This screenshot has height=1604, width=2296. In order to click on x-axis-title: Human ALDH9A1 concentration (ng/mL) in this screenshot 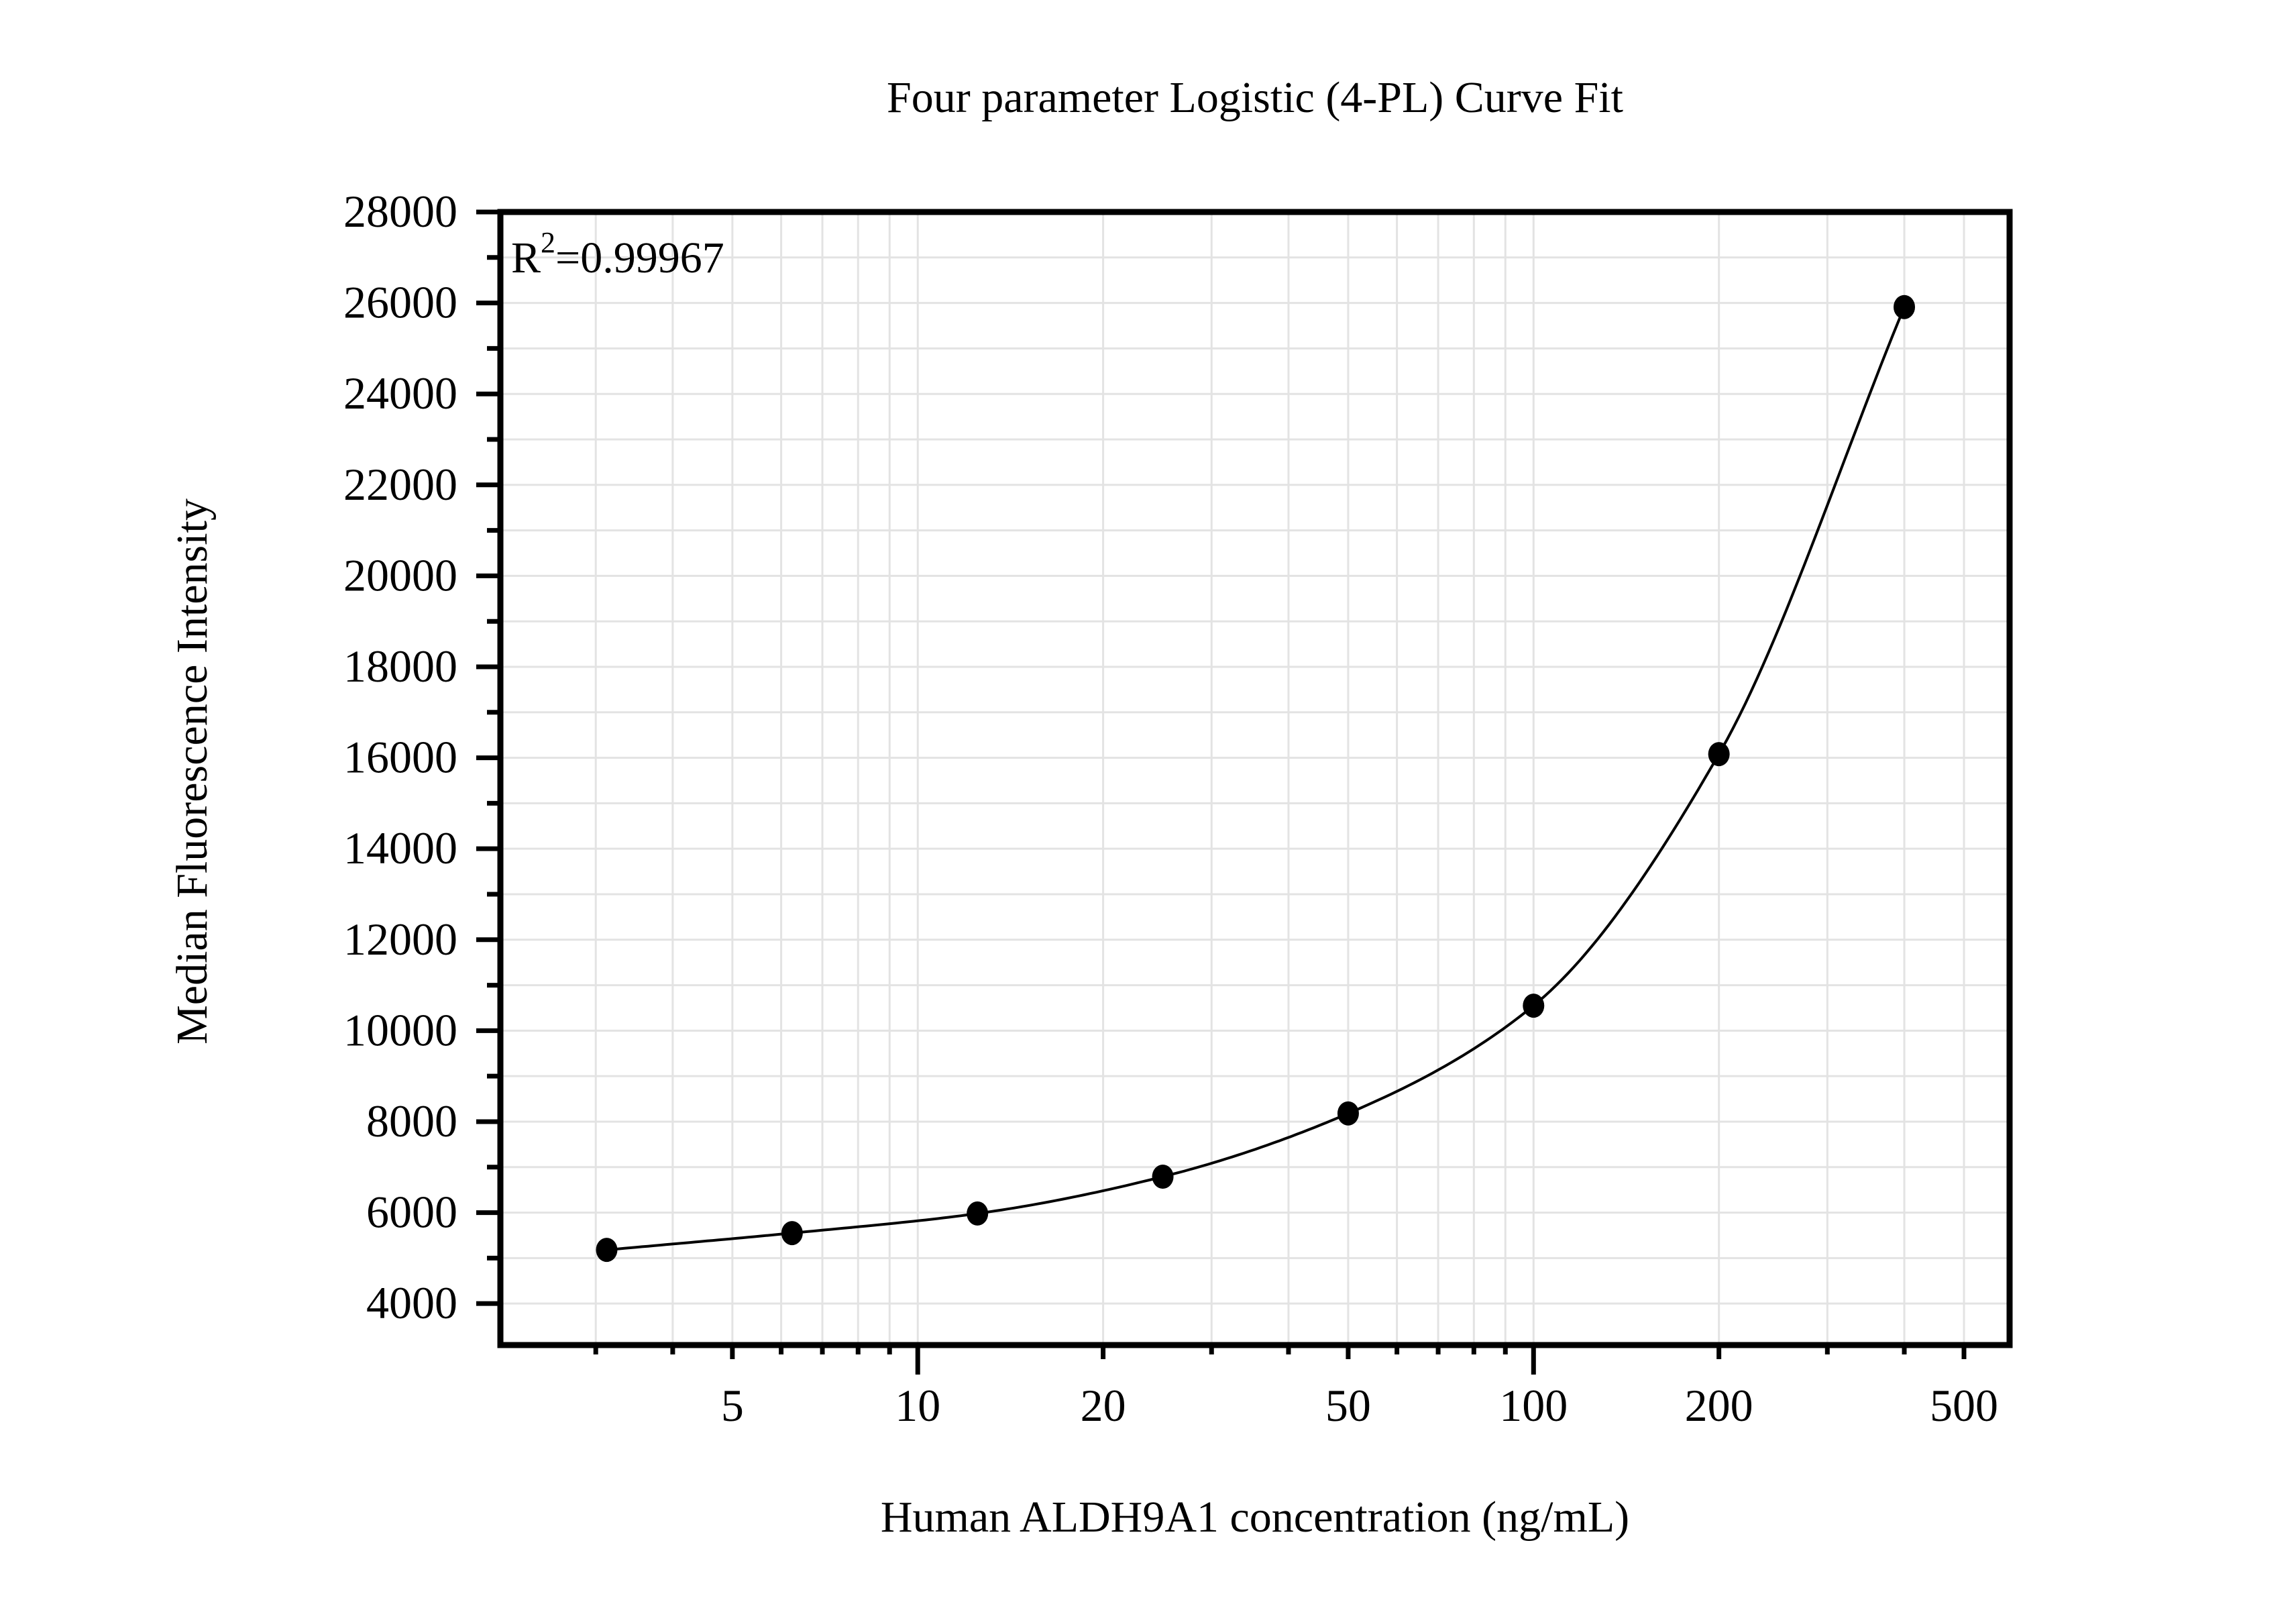, I will do `click(1255, 1517)`.